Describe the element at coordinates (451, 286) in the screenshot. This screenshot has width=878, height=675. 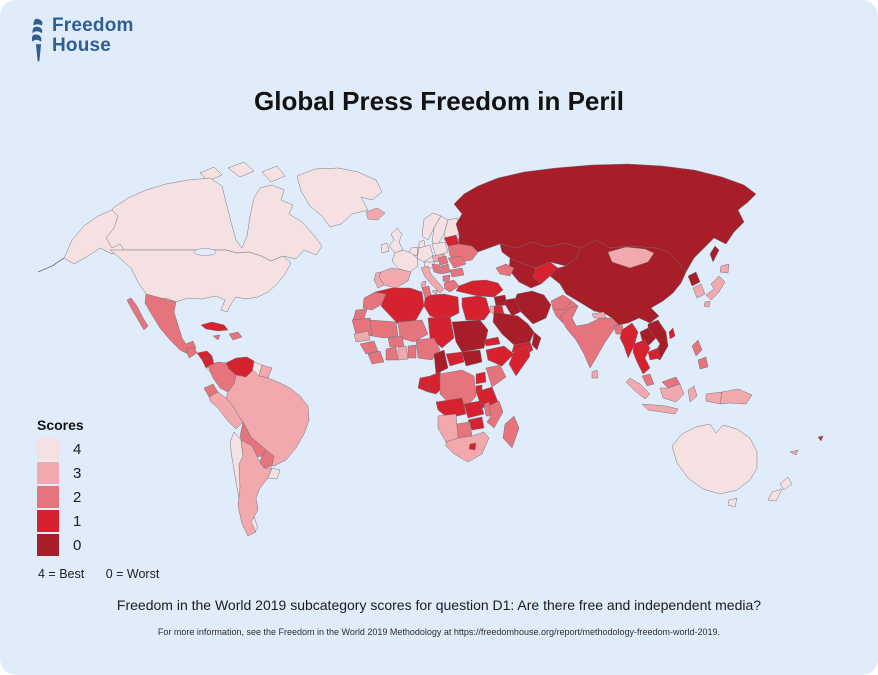
I see `country-greece` at that location.